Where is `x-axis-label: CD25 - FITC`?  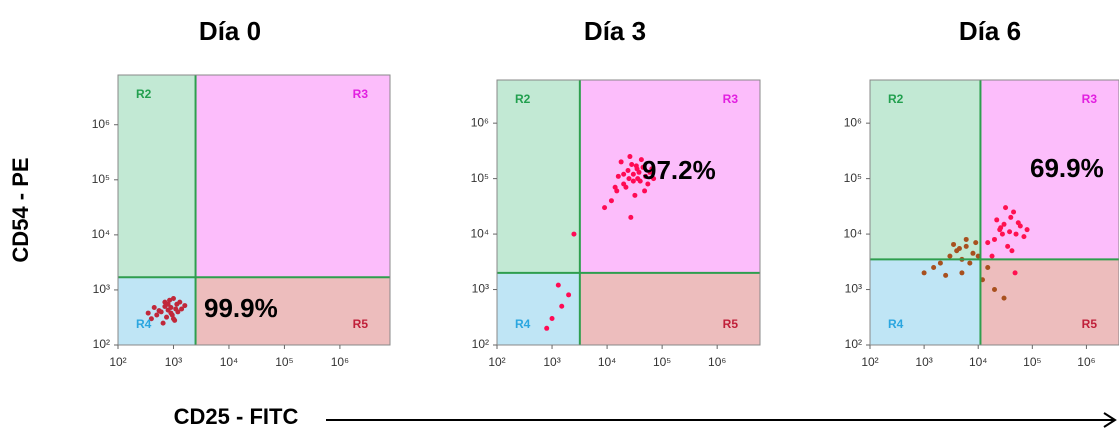 x-axis-label: CD25 - FITC is located at coordinates (236, 416).